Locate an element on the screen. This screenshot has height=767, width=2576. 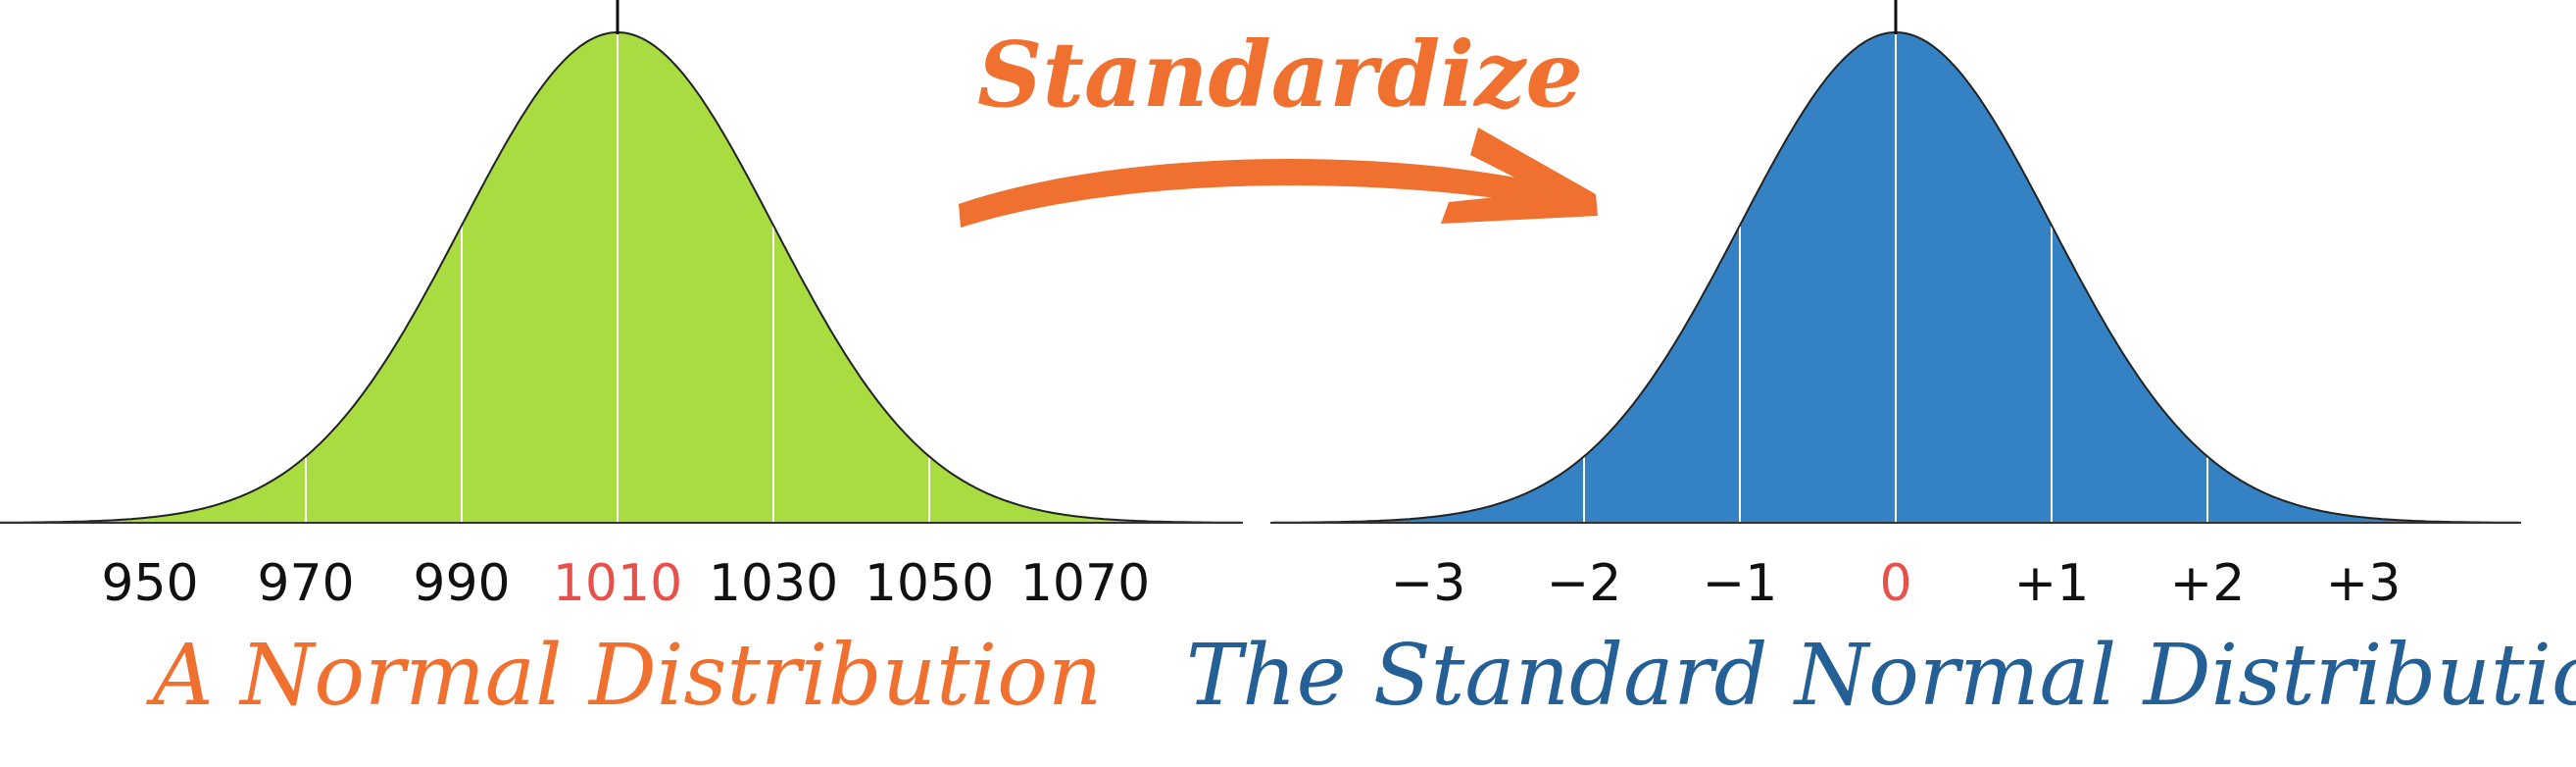
tick-label: +3 is located at coordinates (2364, 583).